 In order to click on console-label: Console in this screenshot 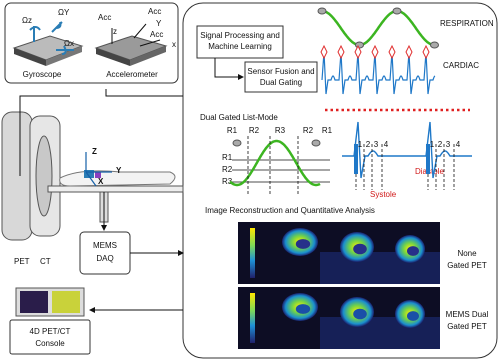, I will do `click(50, 343)`.